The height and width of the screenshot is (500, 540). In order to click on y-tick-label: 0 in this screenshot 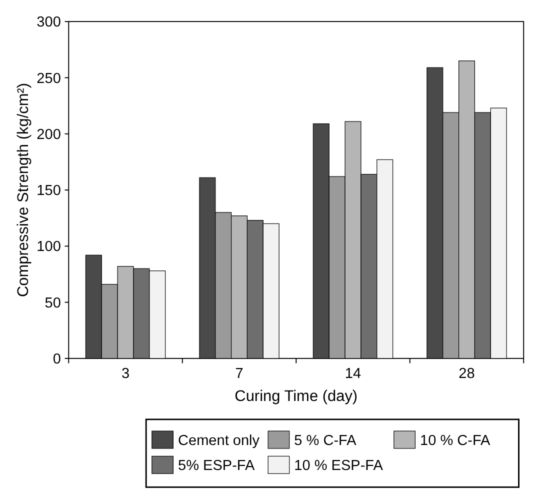, I will do `click(56, 360)`.